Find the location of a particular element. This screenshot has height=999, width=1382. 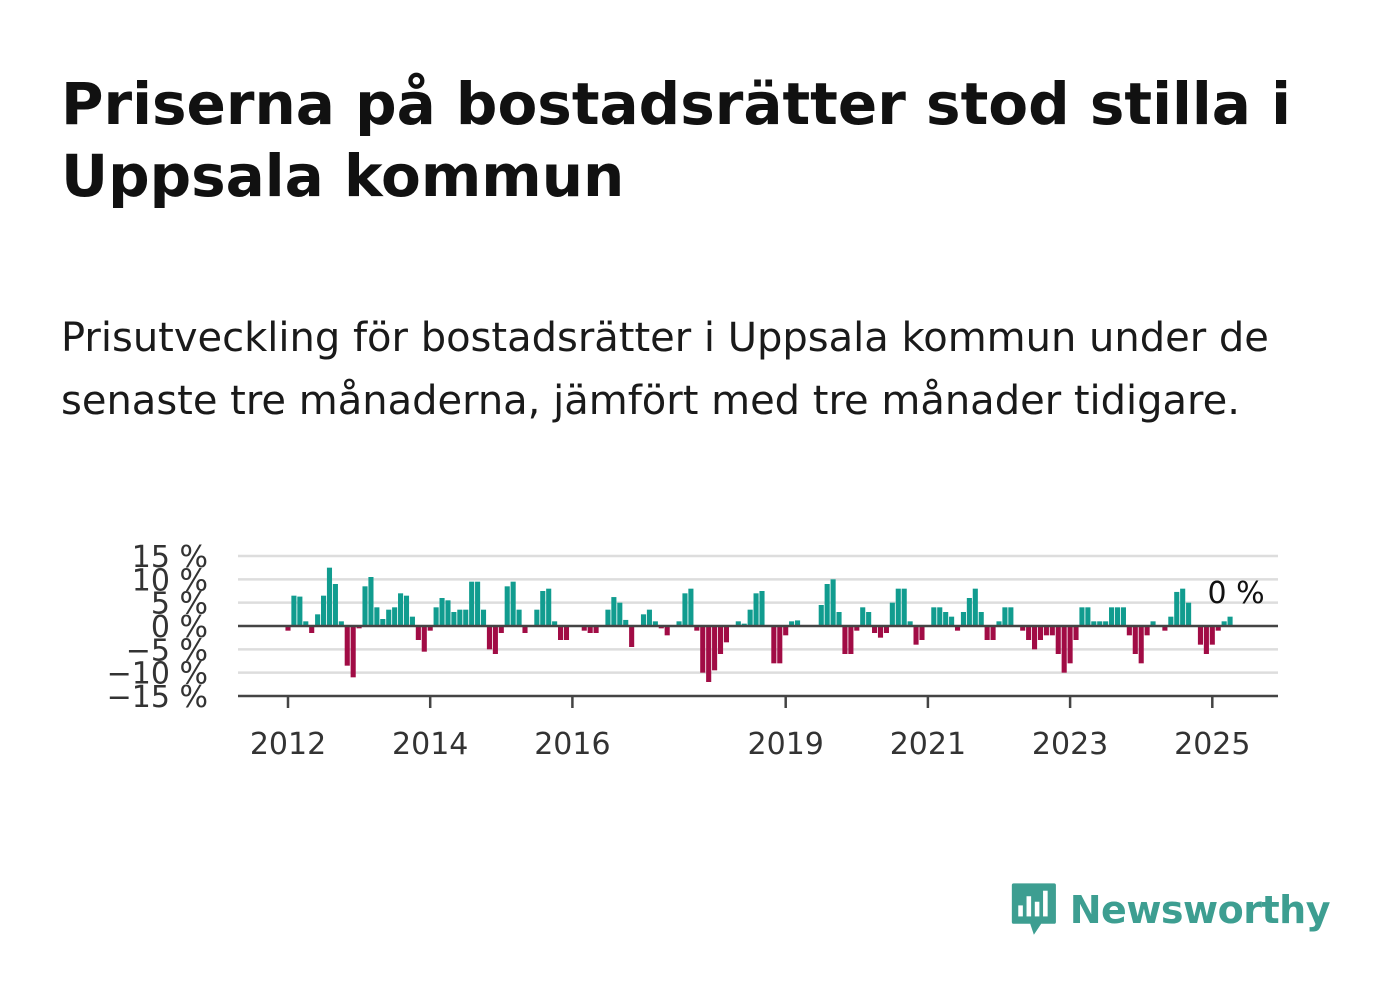

last-value-label: 0 % is located at coordinates (1236, 593).